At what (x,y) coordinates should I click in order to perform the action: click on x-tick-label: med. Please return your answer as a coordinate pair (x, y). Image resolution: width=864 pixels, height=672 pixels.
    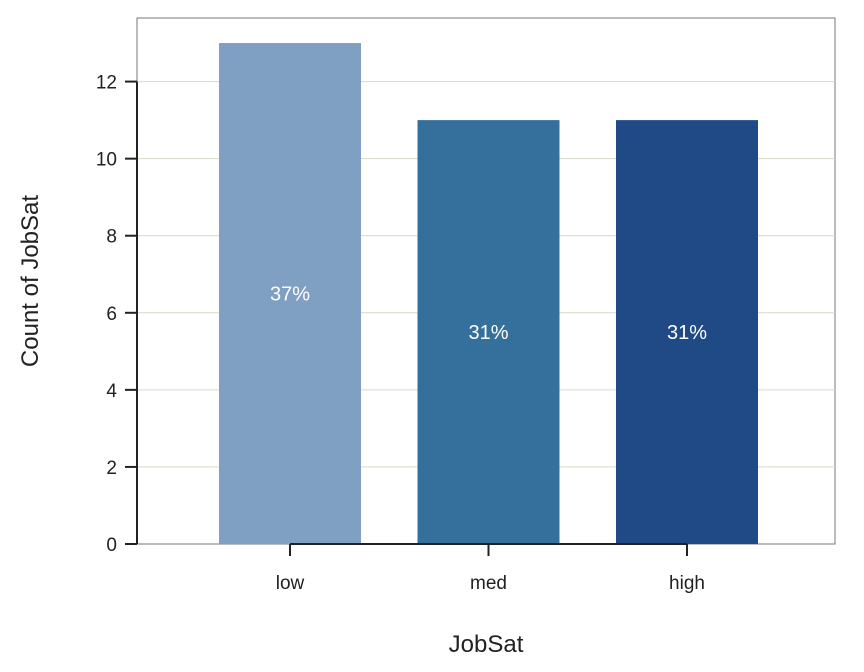
    Looking at the image, I should click on (488, 583).